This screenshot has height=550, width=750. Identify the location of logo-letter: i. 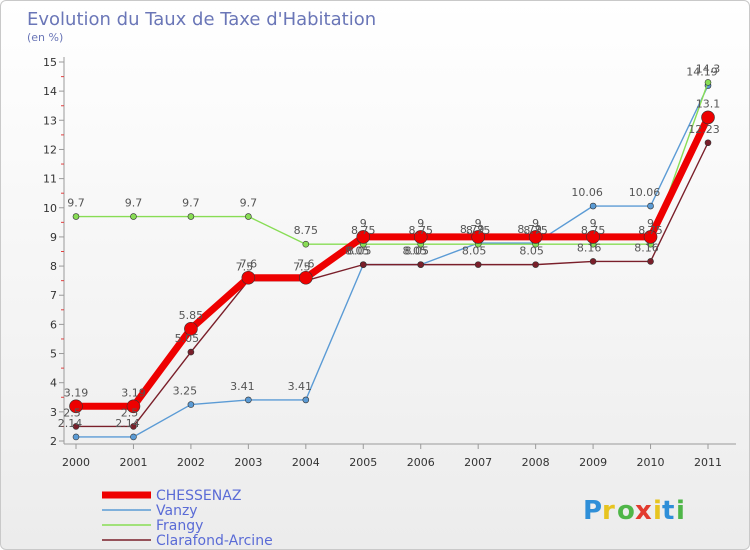
(680, 511).